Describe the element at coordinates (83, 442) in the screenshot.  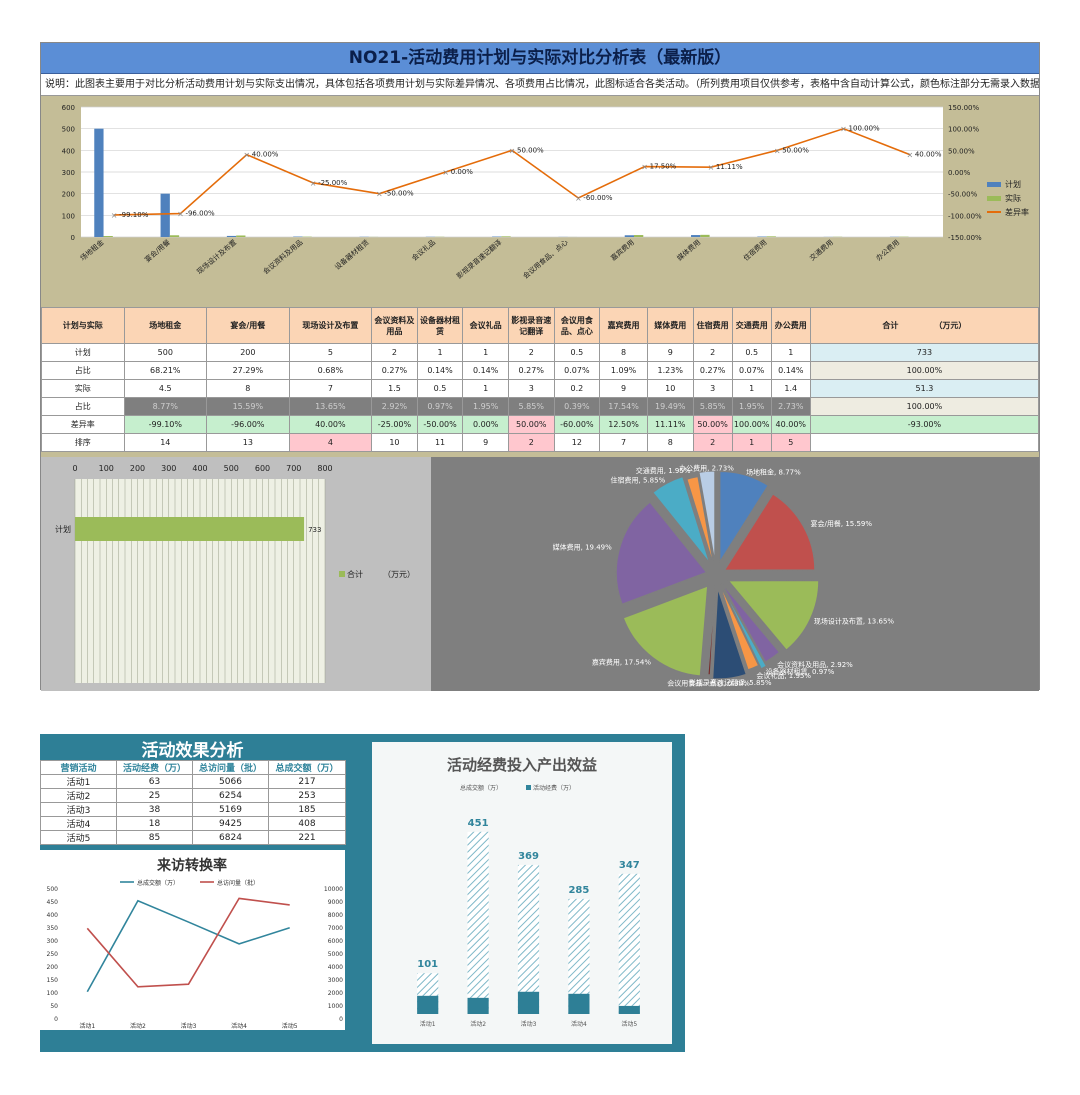
I see `row-label-cell: 排序` at that location.